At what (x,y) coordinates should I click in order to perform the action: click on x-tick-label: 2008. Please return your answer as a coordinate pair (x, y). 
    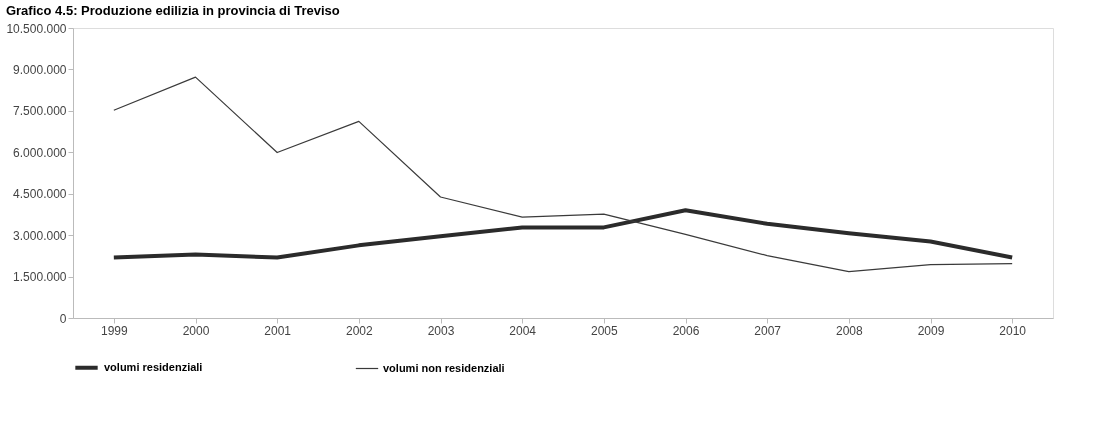
    Looking at the image, I should click on (849, 330).